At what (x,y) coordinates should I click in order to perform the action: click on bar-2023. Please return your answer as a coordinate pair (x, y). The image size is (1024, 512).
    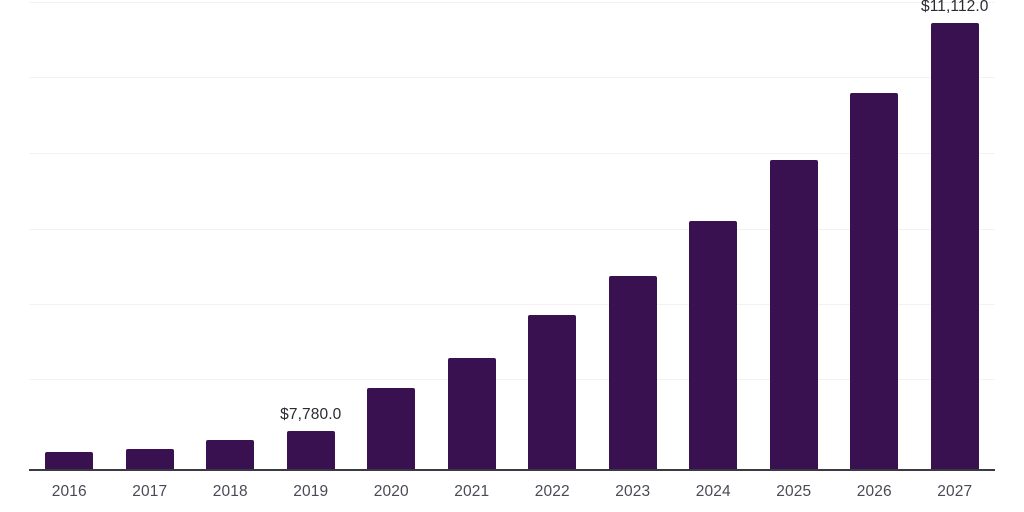
    Looking at the image, I should click on (632, 372).